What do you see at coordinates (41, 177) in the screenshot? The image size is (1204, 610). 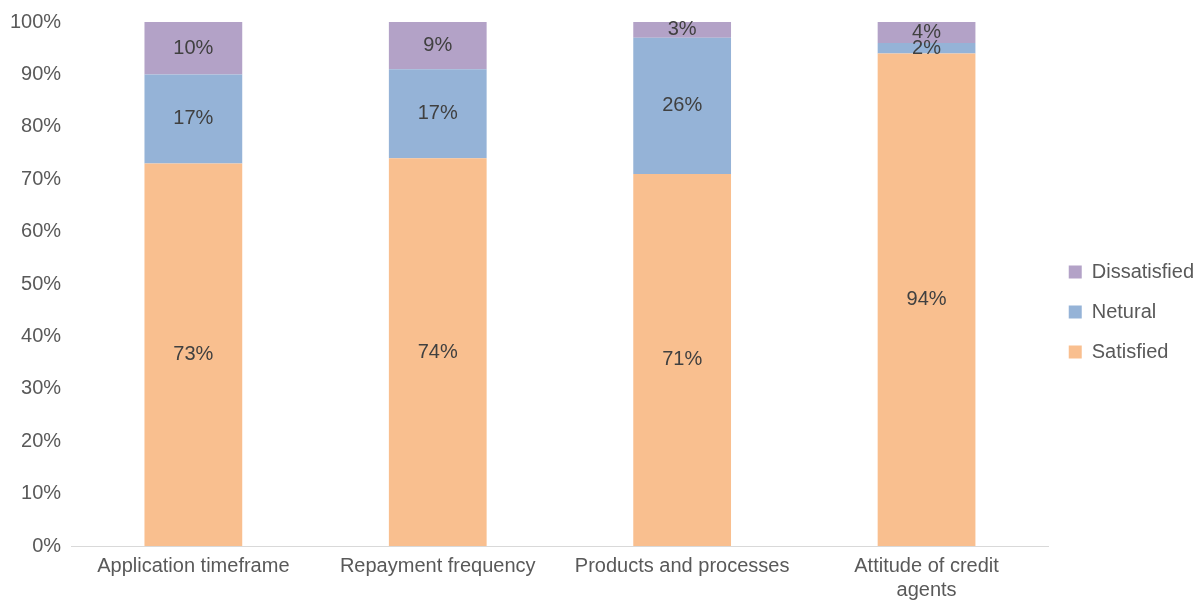 I see `y-tick-label: 70%` at bounding box center [41, 177].